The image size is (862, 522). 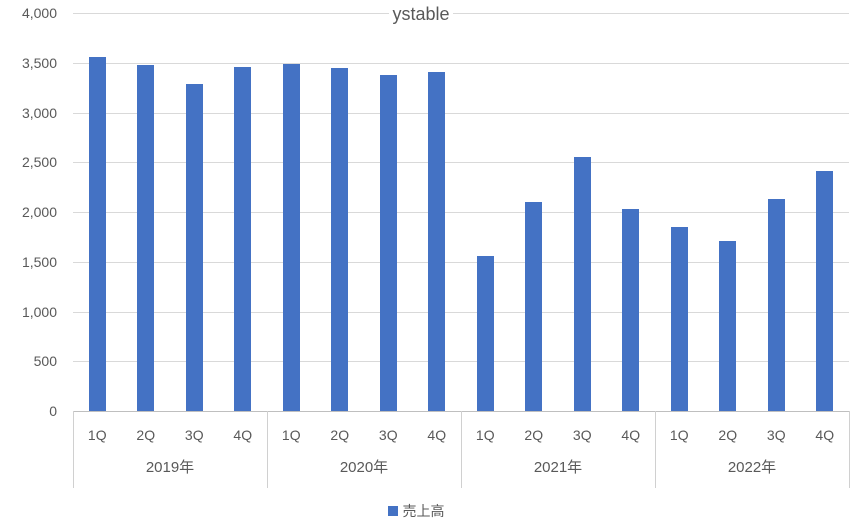 What do you see at coordinates (45, 361) in the screenshot?
I see `y-axis-tick-label: 500` at bounding box center [45, 361].